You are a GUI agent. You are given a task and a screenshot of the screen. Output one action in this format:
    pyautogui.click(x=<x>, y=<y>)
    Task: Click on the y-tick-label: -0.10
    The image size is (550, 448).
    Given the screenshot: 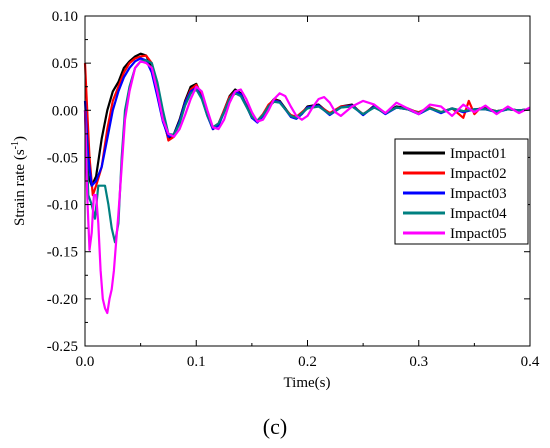 What is the action you would take?
    pyautogui.click(x=62, y=206)
    